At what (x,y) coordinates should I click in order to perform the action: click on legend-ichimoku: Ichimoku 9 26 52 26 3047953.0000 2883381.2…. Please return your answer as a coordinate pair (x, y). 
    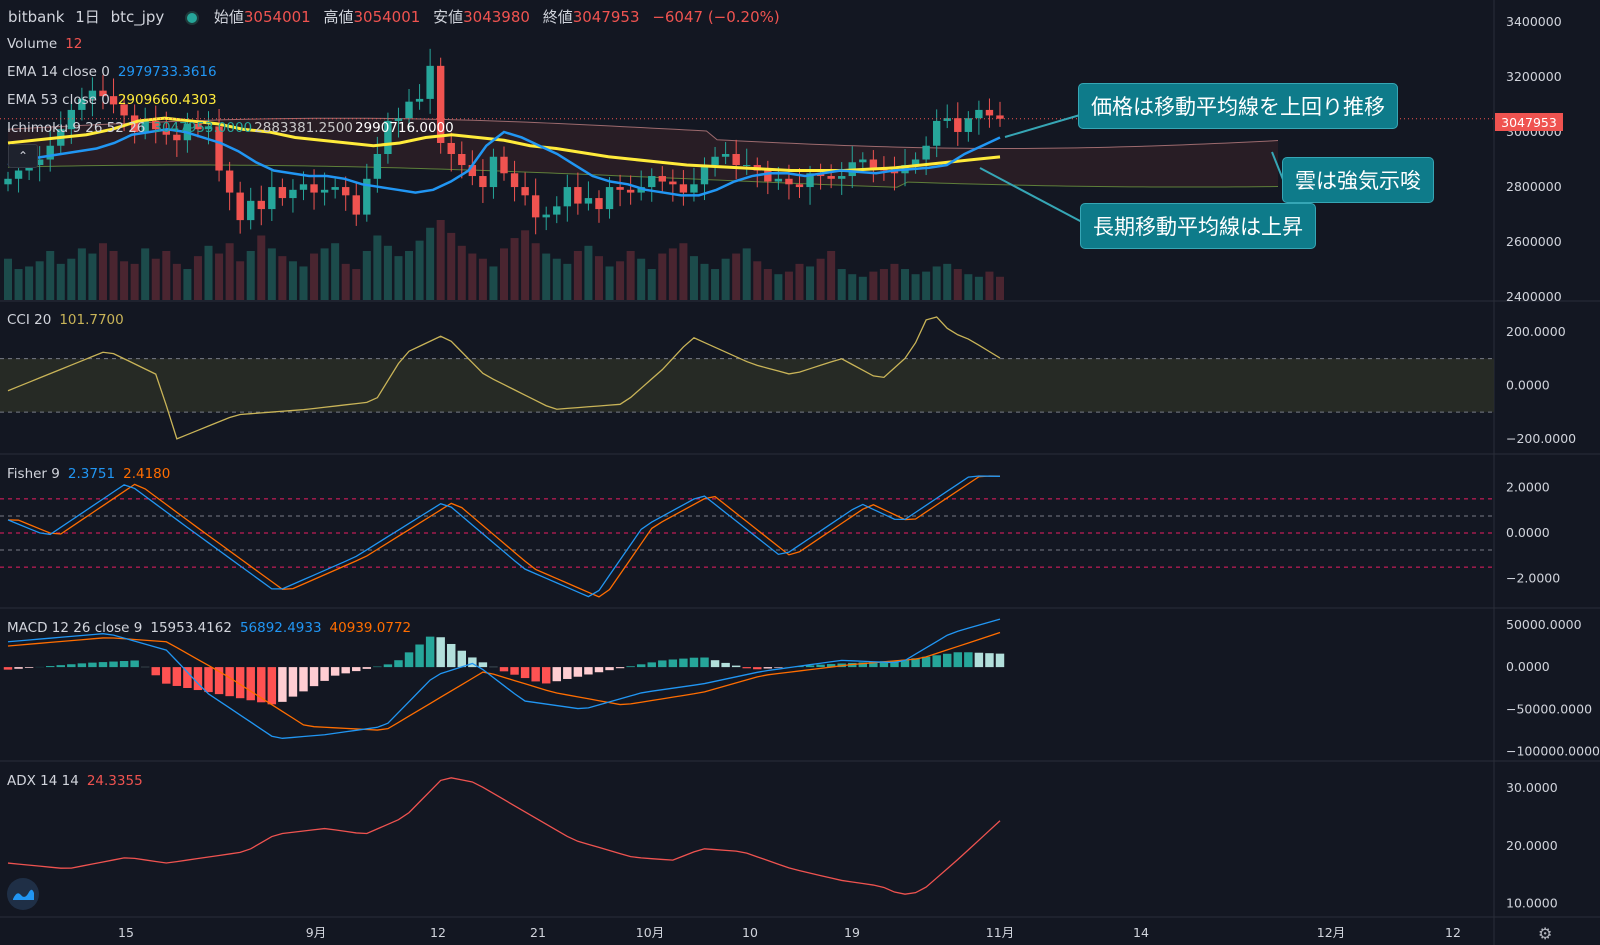
    Looking at the image, I should click on (234, 128).